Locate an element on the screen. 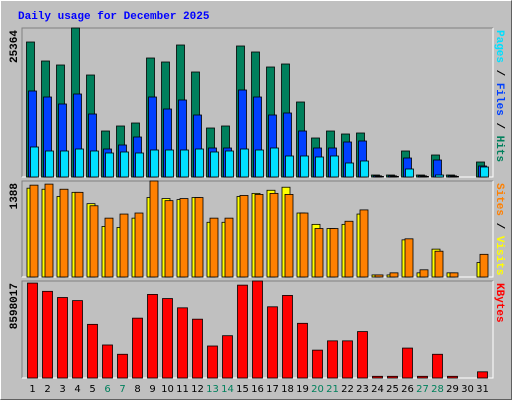 This screenshot has width=512, height=400. x-tick-label: 30 is located at coordinates (467, 389).